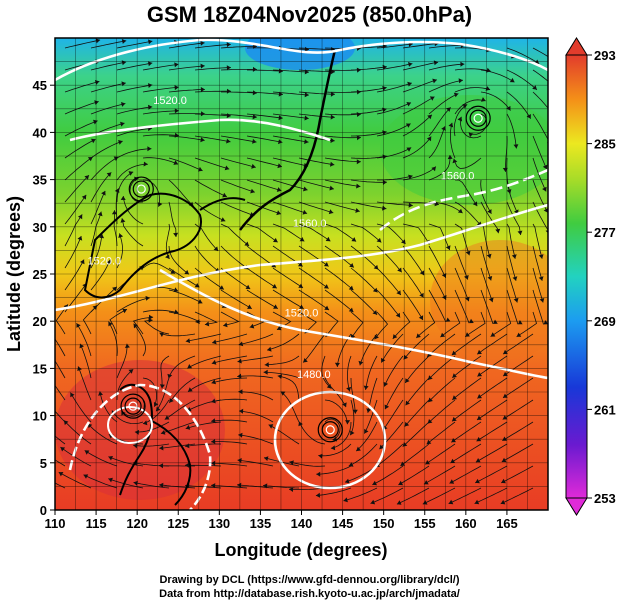 Image resolution: width=619 pixels, height=605 pixels. What do you see at coordinates (140, 430) in the screenshot?
I see `warm-patch-west` at bounding box center [140, 430].